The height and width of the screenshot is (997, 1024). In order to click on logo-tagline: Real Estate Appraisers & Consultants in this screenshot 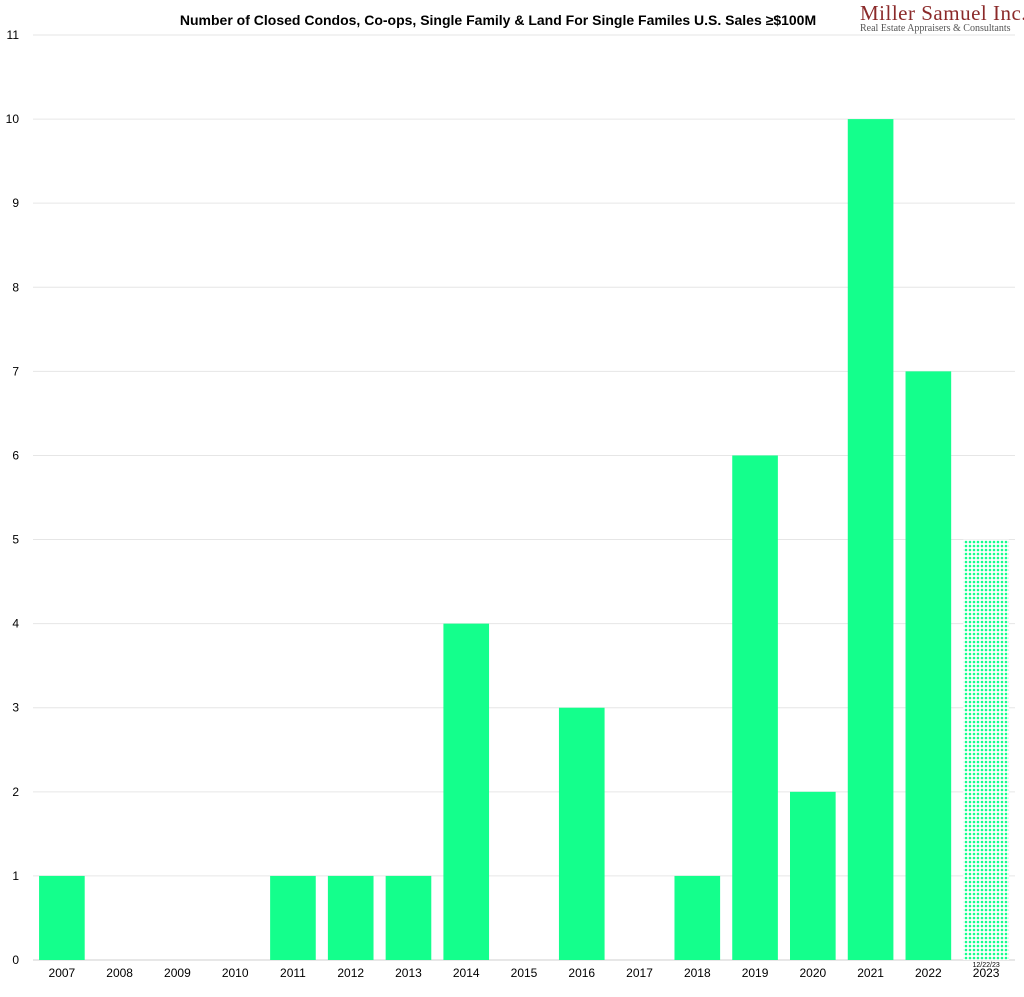, I will do `click(935, 28)`.